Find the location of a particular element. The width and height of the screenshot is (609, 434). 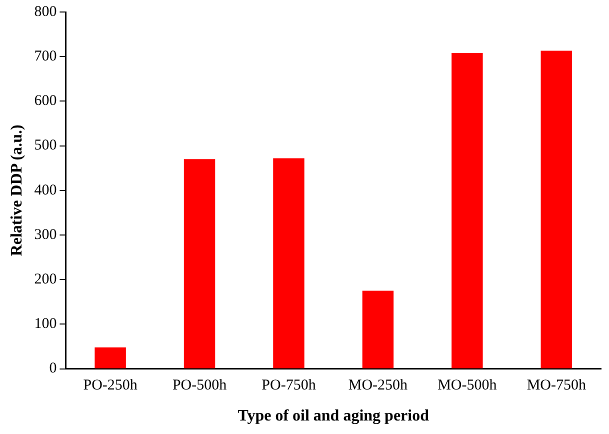

y-tick-label: 0 is located at coordinates (53, 368).